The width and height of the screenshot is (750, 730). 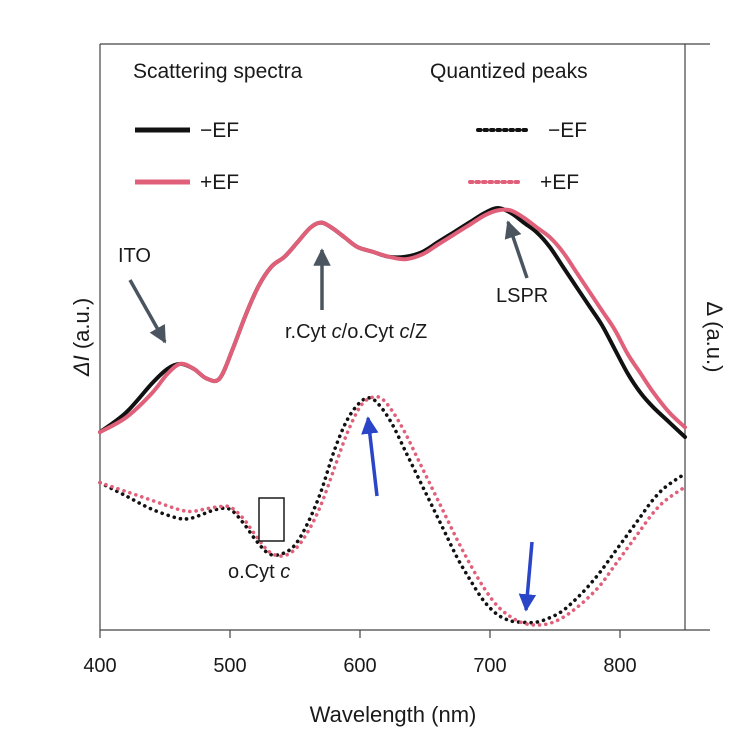 I want to click on annotation-lspr: LSPR, so click(x=522, y=296).